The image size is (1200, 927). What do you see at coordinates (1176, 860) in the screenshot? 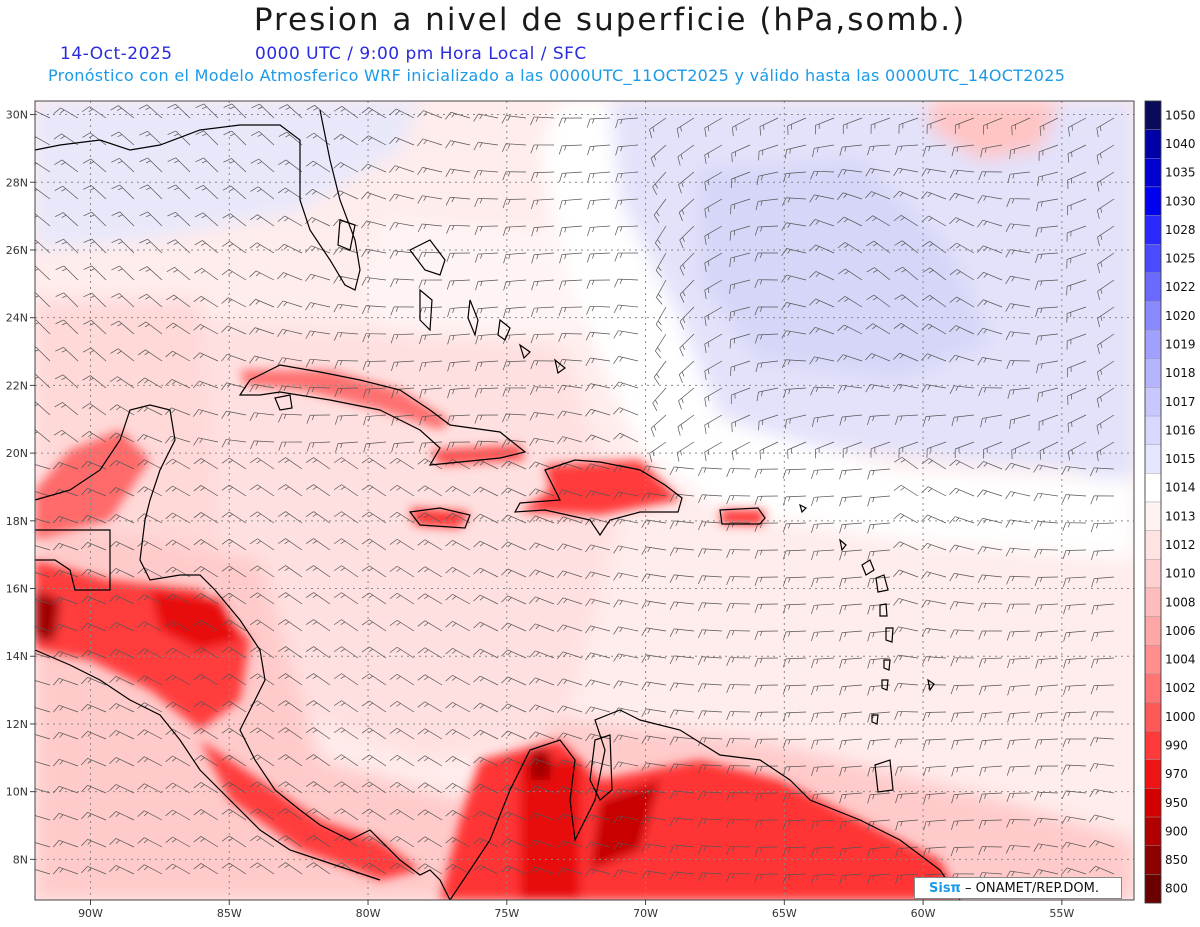
I see `colorbar-label: 850` at bounding box center [1176, 860].